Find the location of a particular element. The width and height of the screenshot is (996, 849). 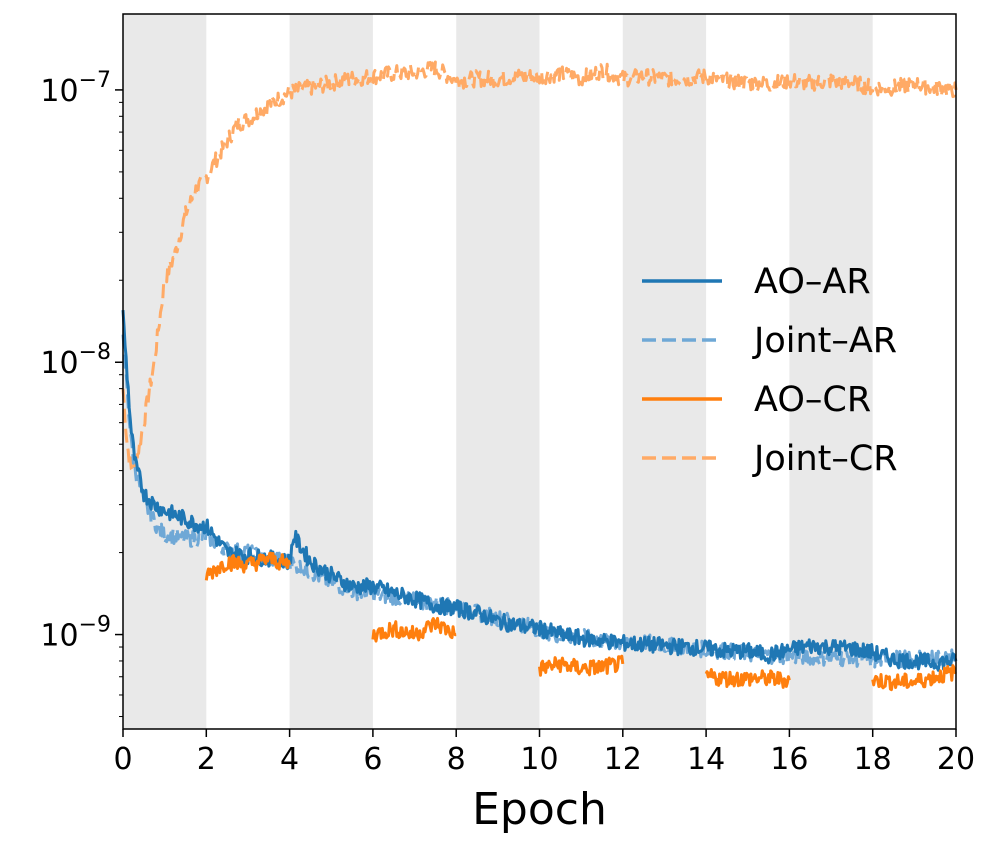

x-tick-label-1: 2 is located at coordinates (206, 759).